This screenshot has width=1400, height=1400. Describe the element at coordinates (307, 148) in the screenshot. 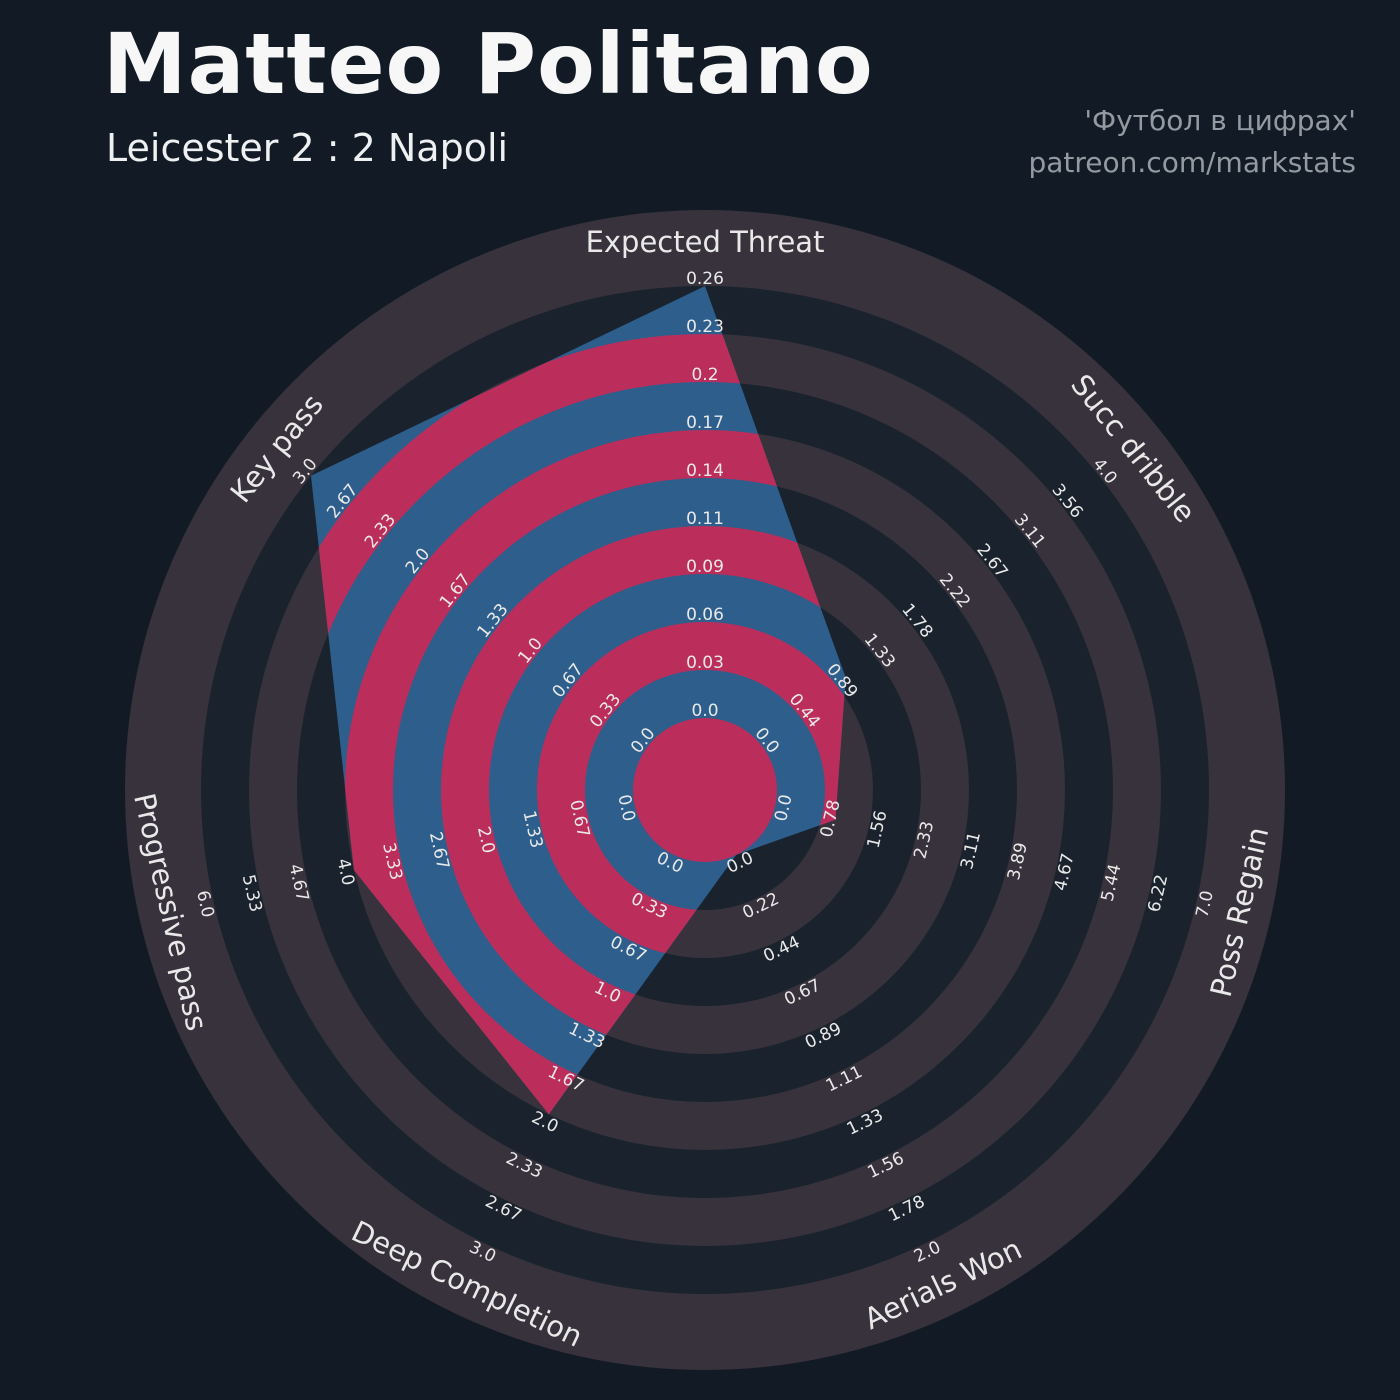

I see `match-score-subtitle: Leicester 2 : 2 Napoli` at that location.